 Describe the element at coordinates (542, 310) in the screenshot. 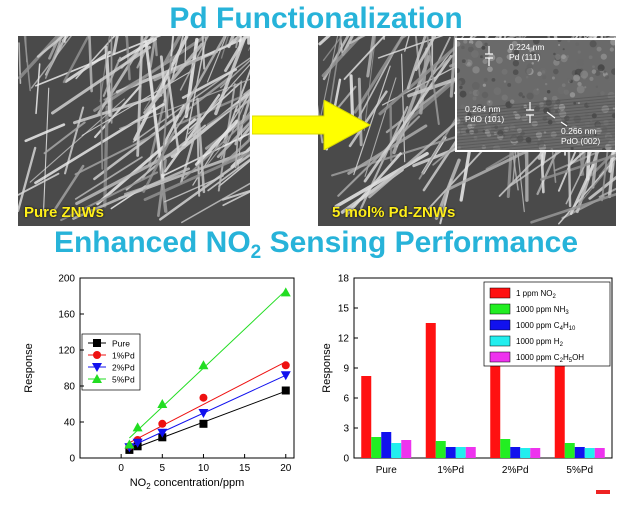

I see `legend-label: 1000 ppm NH3` at that location.